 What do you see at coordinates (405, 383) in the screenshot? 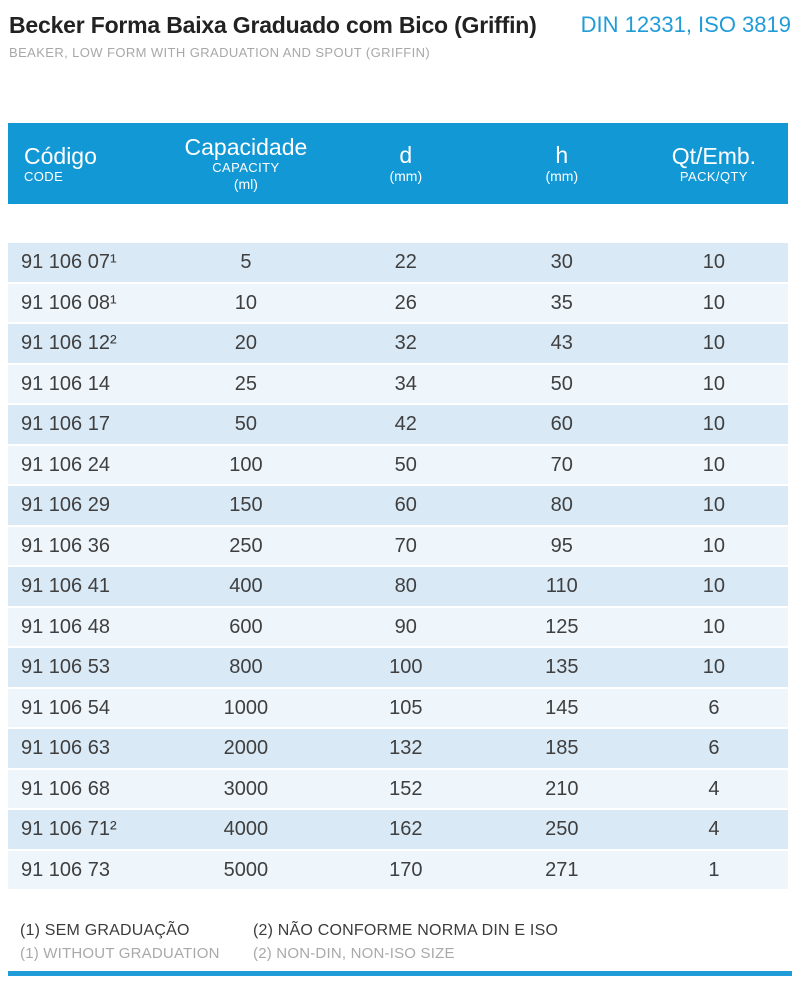
I see `cell-d: 34` at bounding box center [405, 383].